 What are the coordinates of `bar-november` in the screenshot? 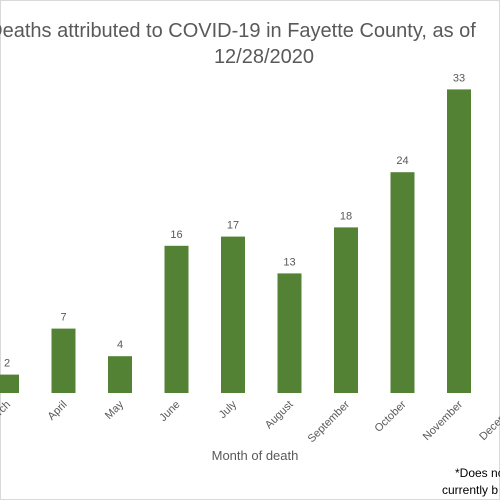 It's located at (459, 241).